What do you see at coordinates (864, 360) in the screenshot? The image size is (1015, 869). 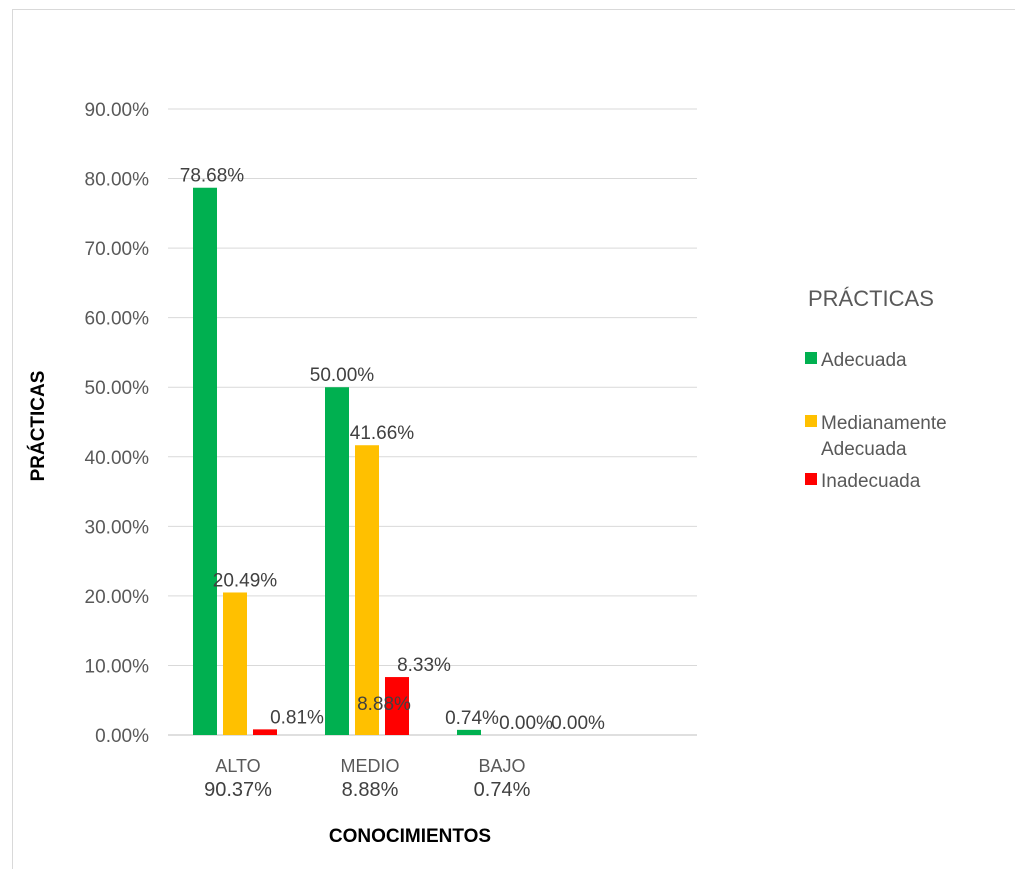 I see `legend-label-adecuada: Adecuada` at bounding box center [864, 360].